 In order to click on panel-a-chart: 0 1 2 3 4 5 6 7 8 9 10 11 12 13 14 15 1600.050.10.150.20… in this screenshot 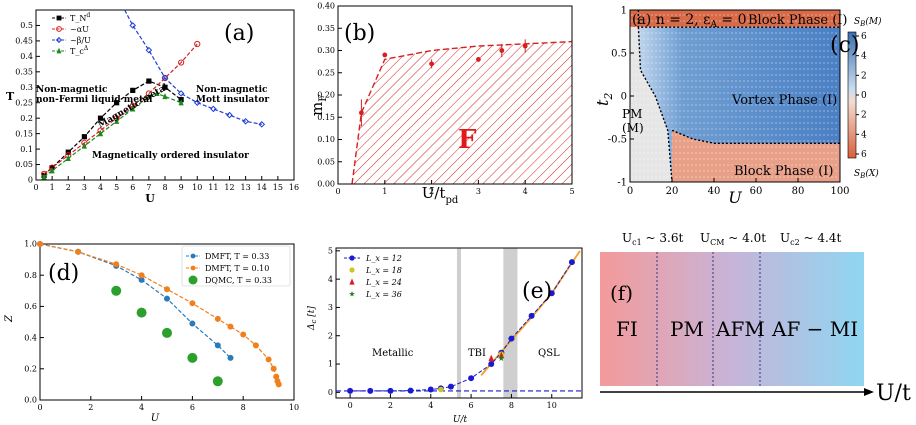, I will do `click(152, 107)`.